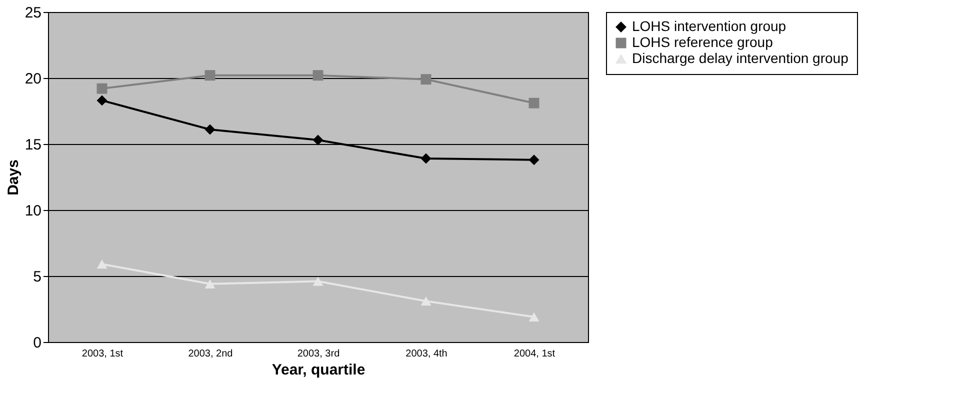 Image resolution: width=957 pixels, height=418 pixels. Describe the element at coordinates (33, 211) in the screenshot. I see `y-tick-label: 10` at that location.